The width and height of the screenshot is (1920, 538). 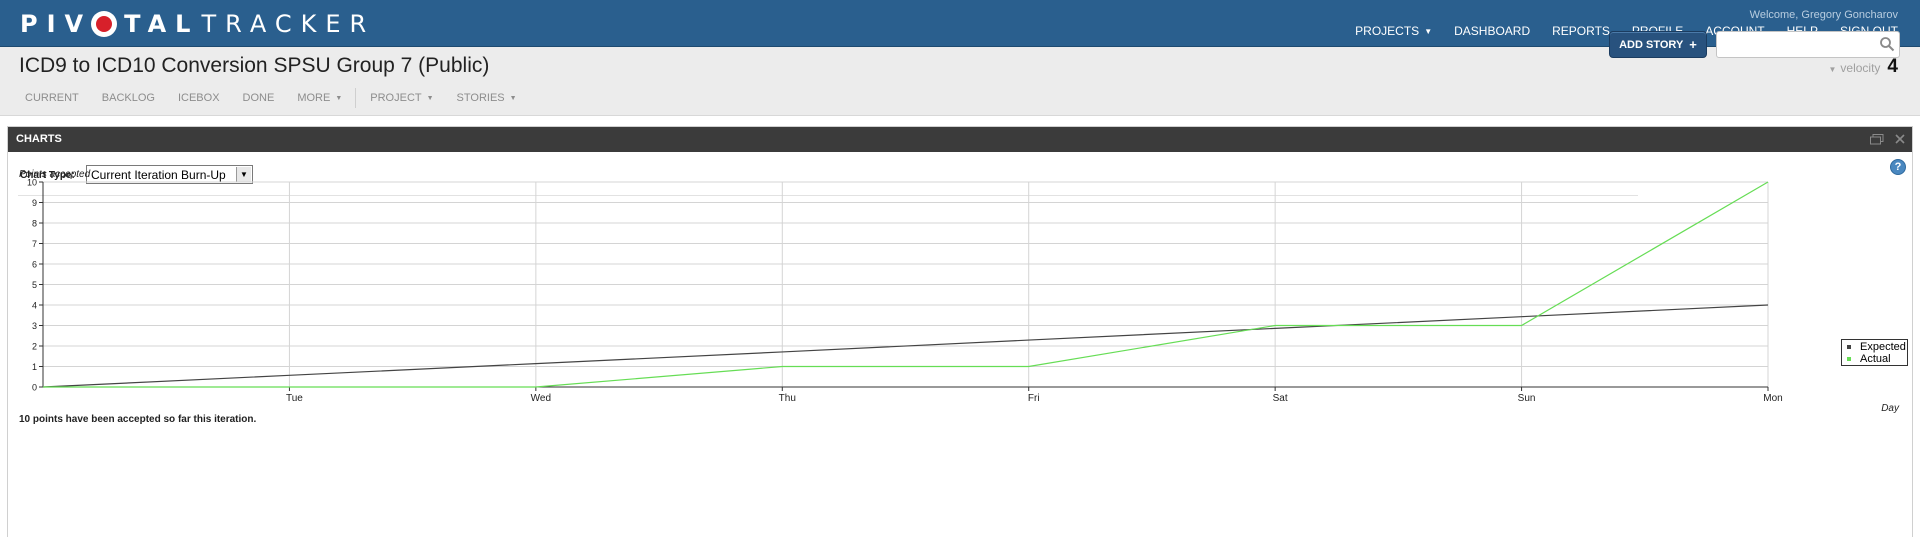 What do you see at coordinates (34, 367) in the screenshot?
I see `y-tick-label: 1` at bounding box center [34, 367].